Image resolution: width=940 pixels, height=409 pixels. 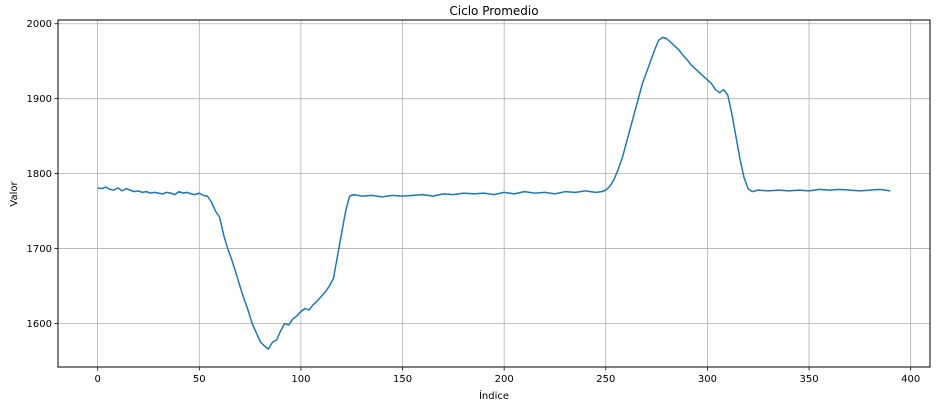 I want to click on y-tick-label: 1800, so click(x=39, y=174).